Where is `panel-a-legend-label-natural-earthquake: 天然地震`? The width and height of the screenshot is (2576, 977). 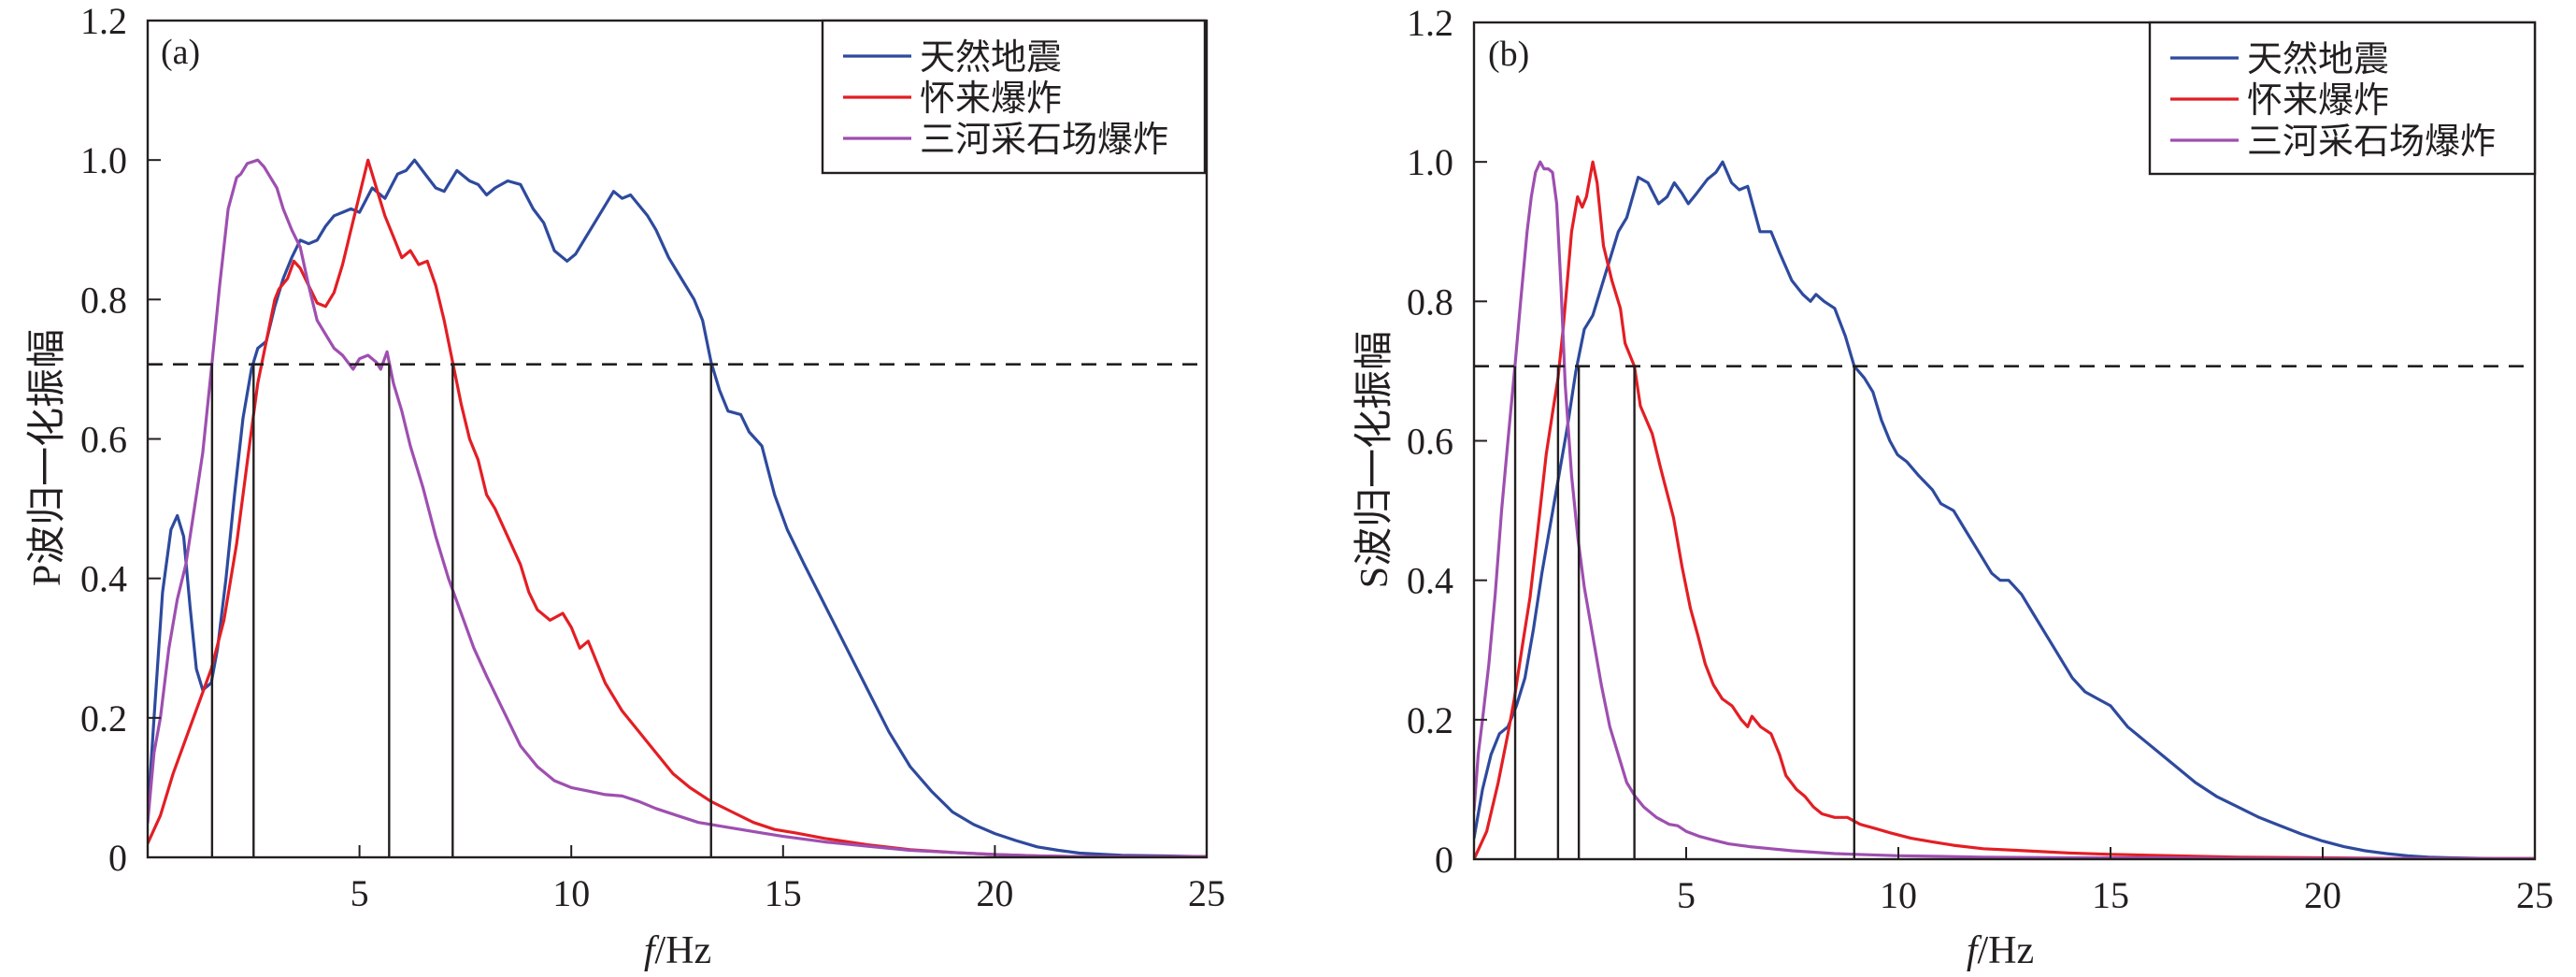
panel-a-legend-label-natural-earthquake: 天然地震 is located at coordinates (991, 58).